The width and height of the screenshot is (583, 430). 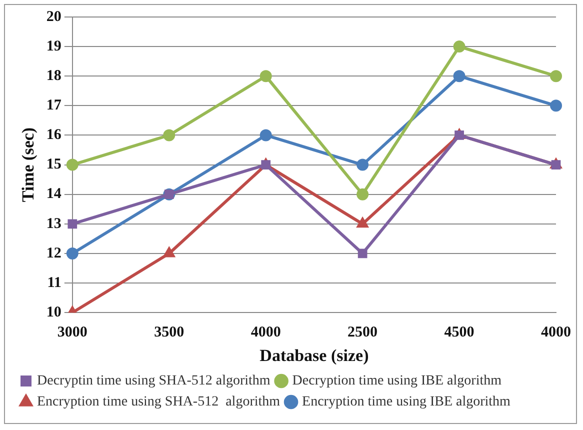 What do you see at coordinates (54, 194) in the screenshot?
I see `y-tick-label: 14` at bounding box center [54, 194].